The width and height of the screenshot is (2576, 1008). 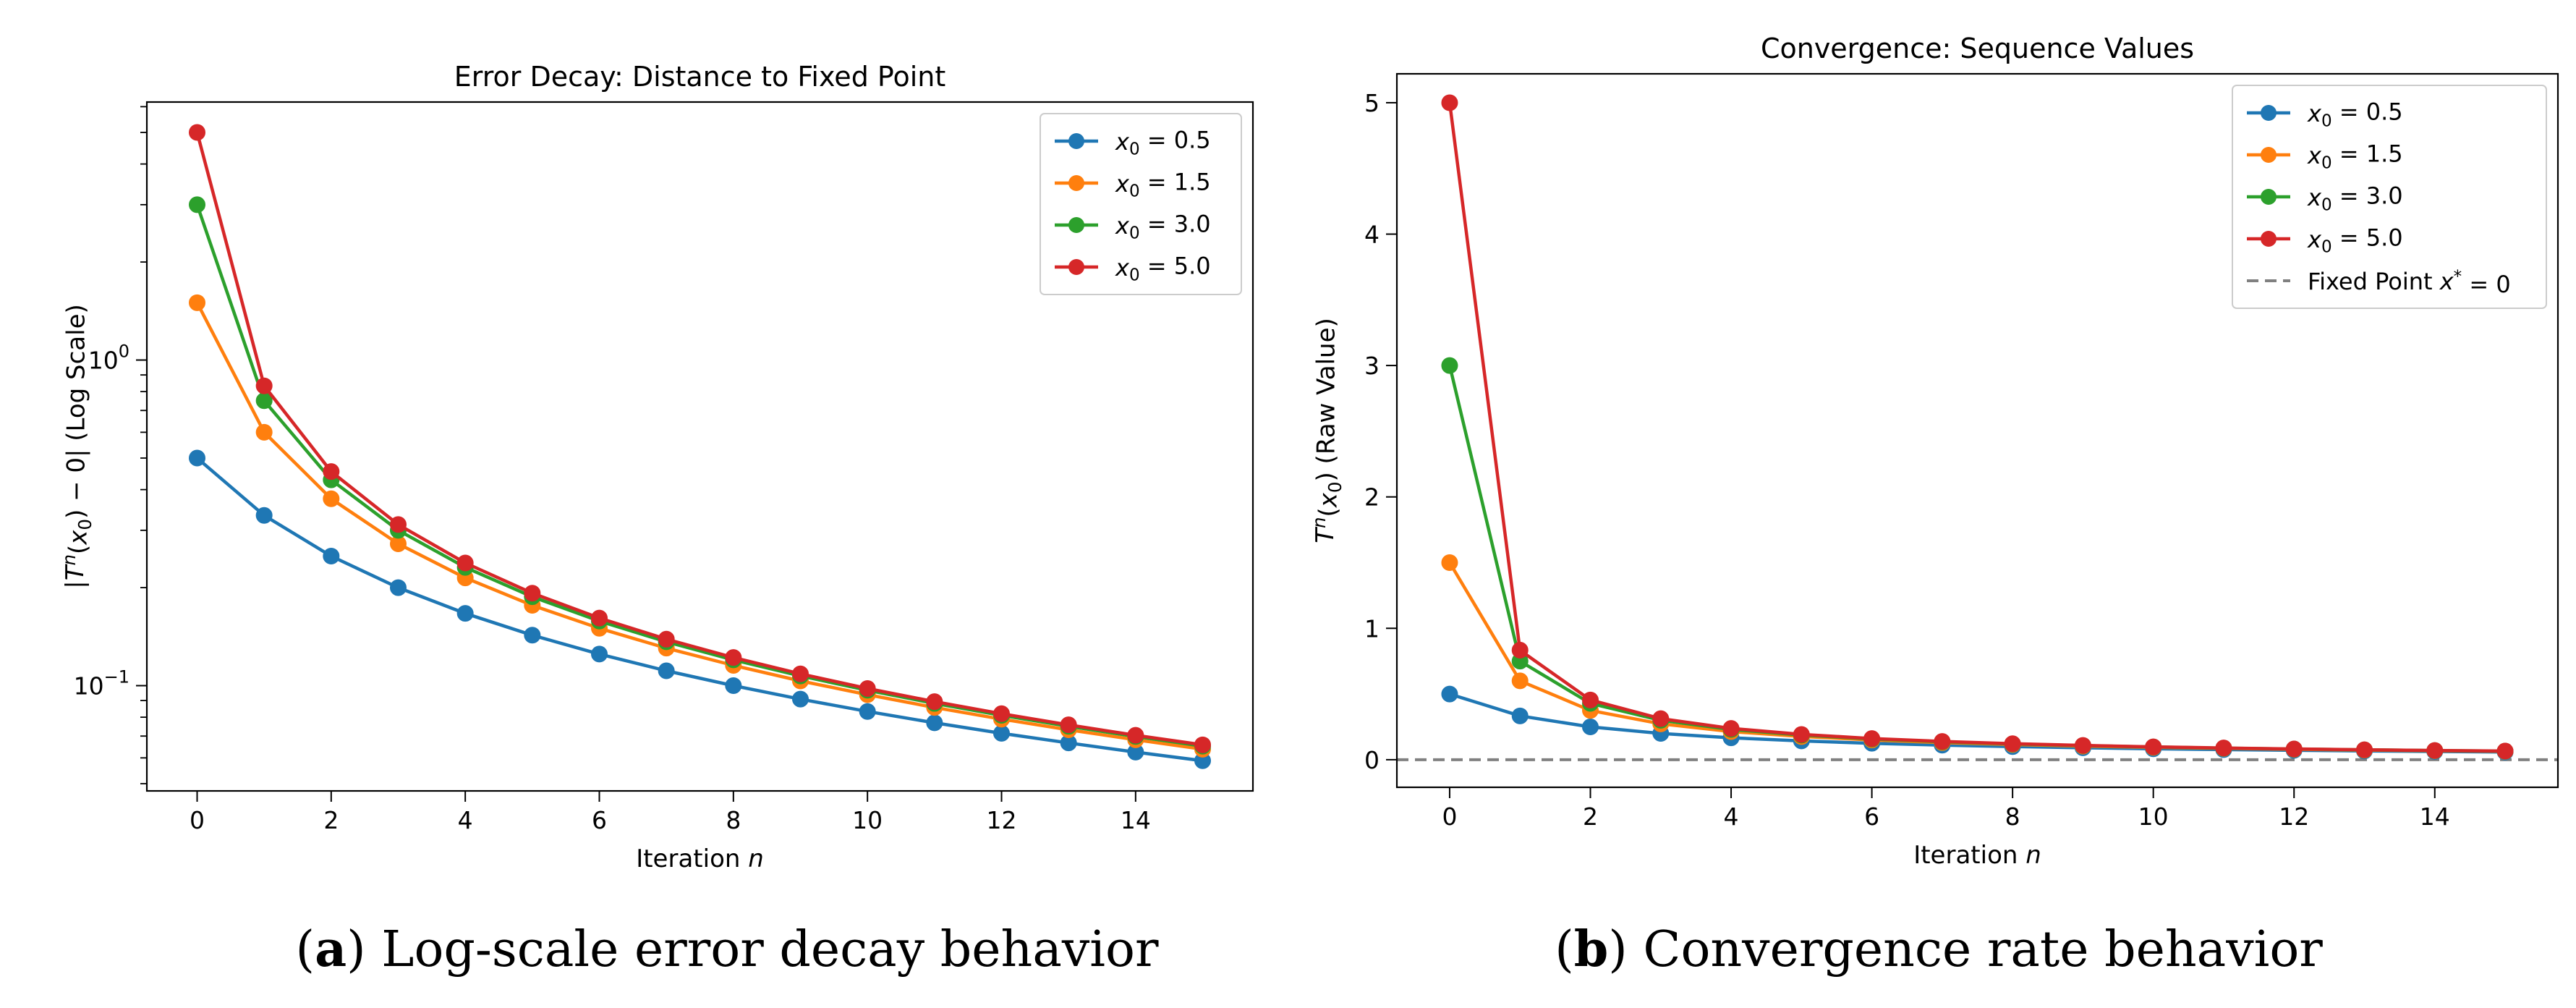 I want to click on y-tick-label: 100, so click(x=108, y=358).